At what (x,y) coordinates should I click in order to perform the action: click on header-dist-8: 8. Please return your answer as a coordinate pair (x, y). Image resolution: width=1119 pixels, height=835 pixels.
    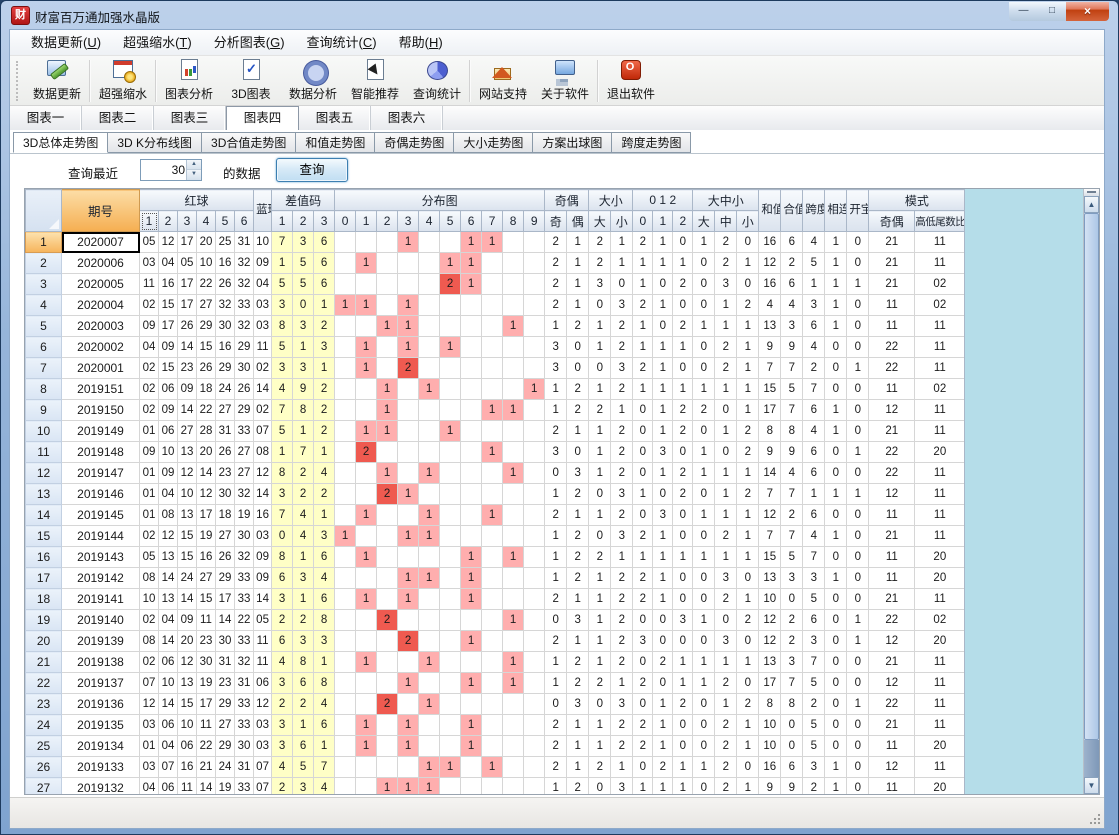
    Looking at the image, I should click on (513, 221).